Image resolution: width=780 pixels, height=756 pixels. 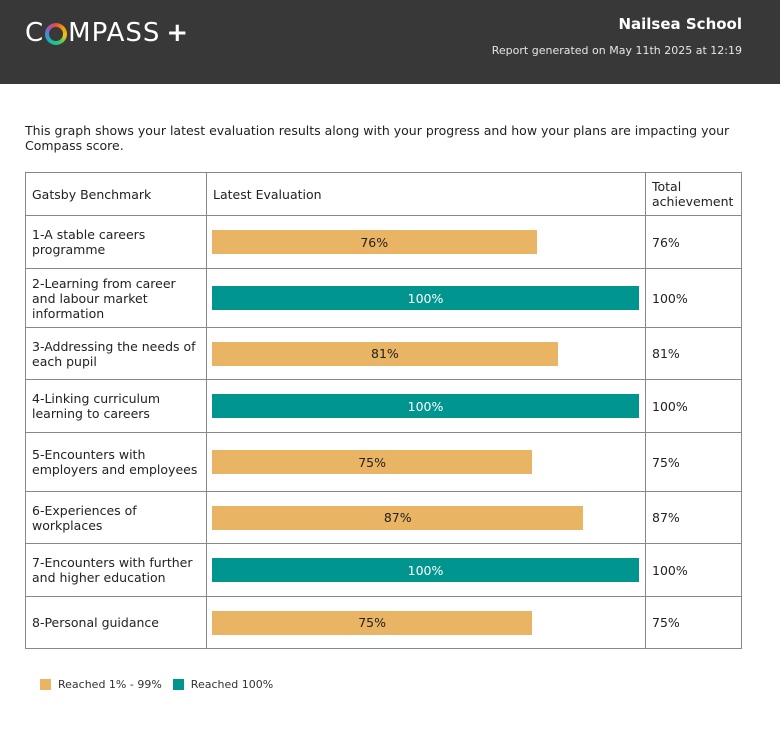 I want to click on table-row: 6-Experiences of workplaces 87% 87%, so click(x=383, y=517).